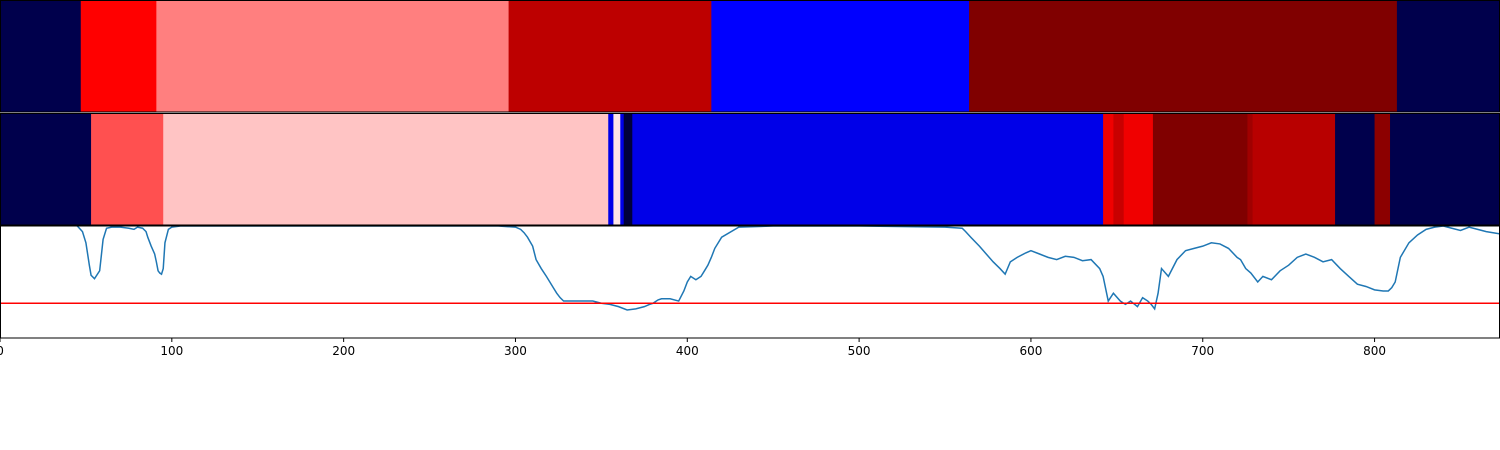 Image resolution: width=1500 pixels, height=450 pixels. What do you see at coordinates (171, 351) in the screenshot?
I see `x-tick-label: 100` at bounding box center [171, 351].